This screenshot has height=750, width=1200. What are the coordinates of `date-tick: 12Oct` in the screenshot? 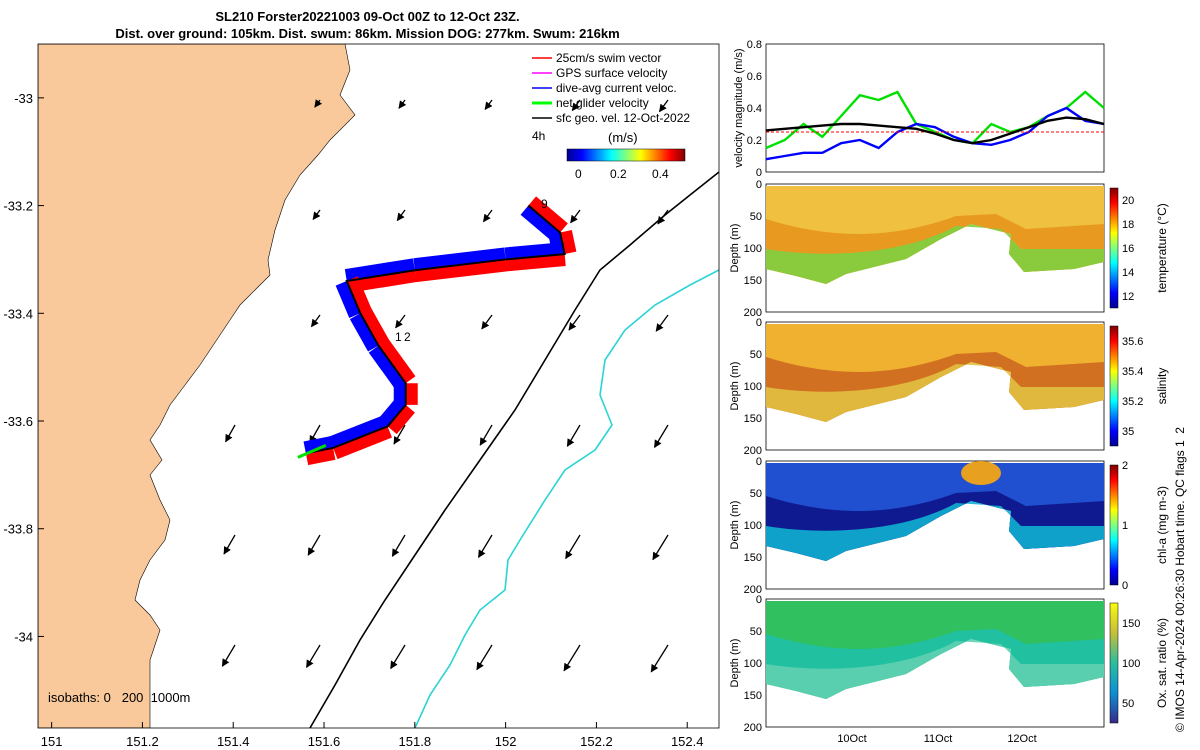 It's located at (1021, 739).